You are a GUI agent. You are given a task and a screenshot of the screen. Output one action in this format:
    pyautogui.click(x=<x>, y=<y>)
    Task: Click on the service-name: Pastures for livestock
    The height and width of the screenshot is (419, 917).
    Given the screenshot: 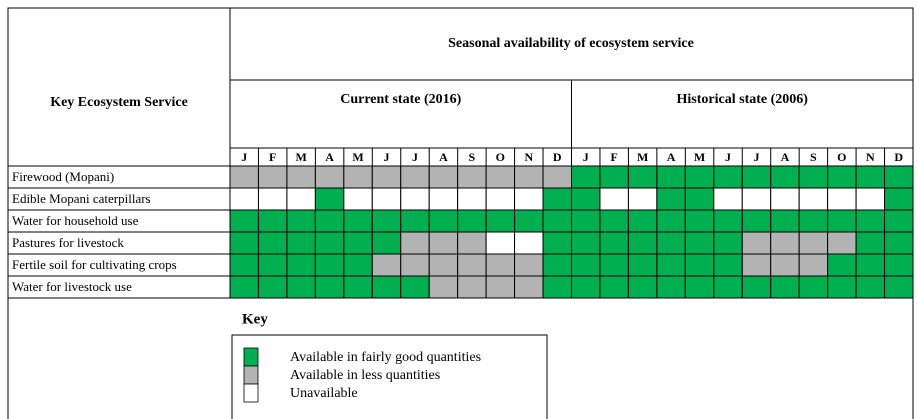 What is the action you would take?
    pyautogui.click(x=68, y=242)
    